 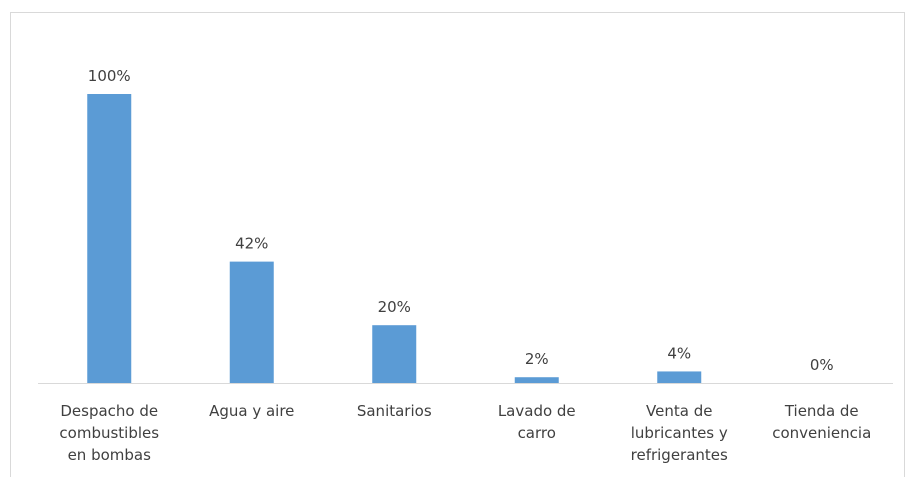 I want to click on data-label: 2%, so click(x=537, y=359).